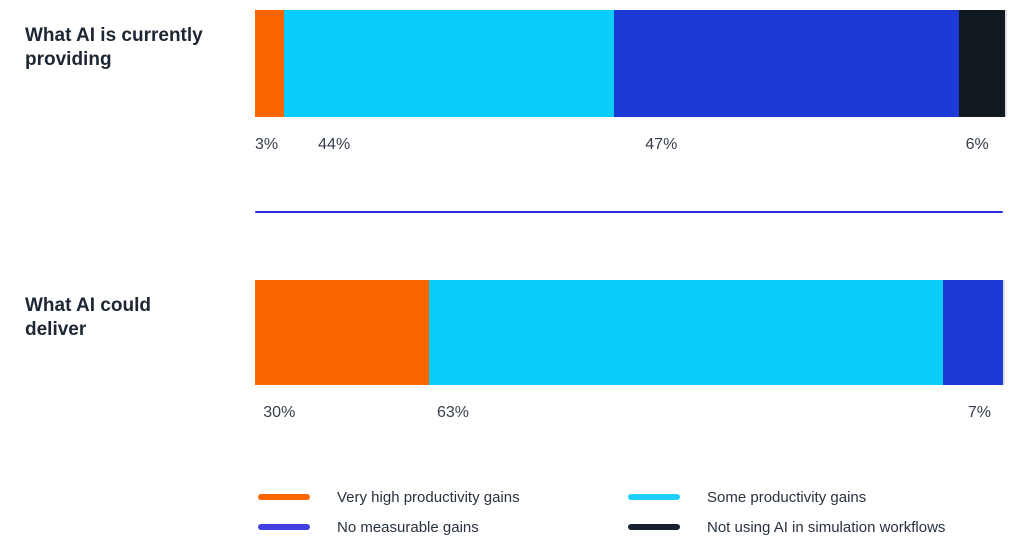  Describe the element at coordinates (977, 144) in the screenshot. I see `value-label-not-using-ai-in-simulation-workflows: 6%` at that location.